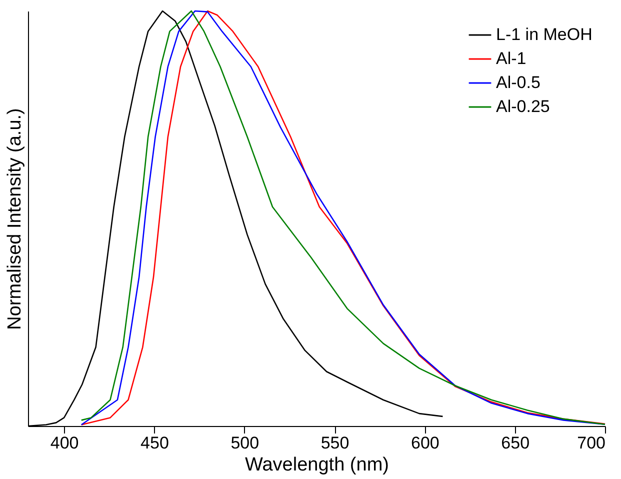 Image resolution: width=621 pixels, height=479 pixels. What do you see at coordinates (425, 443) in the screenshot?
I see `x-tick-label: 600` at bounding box center [425, 443].